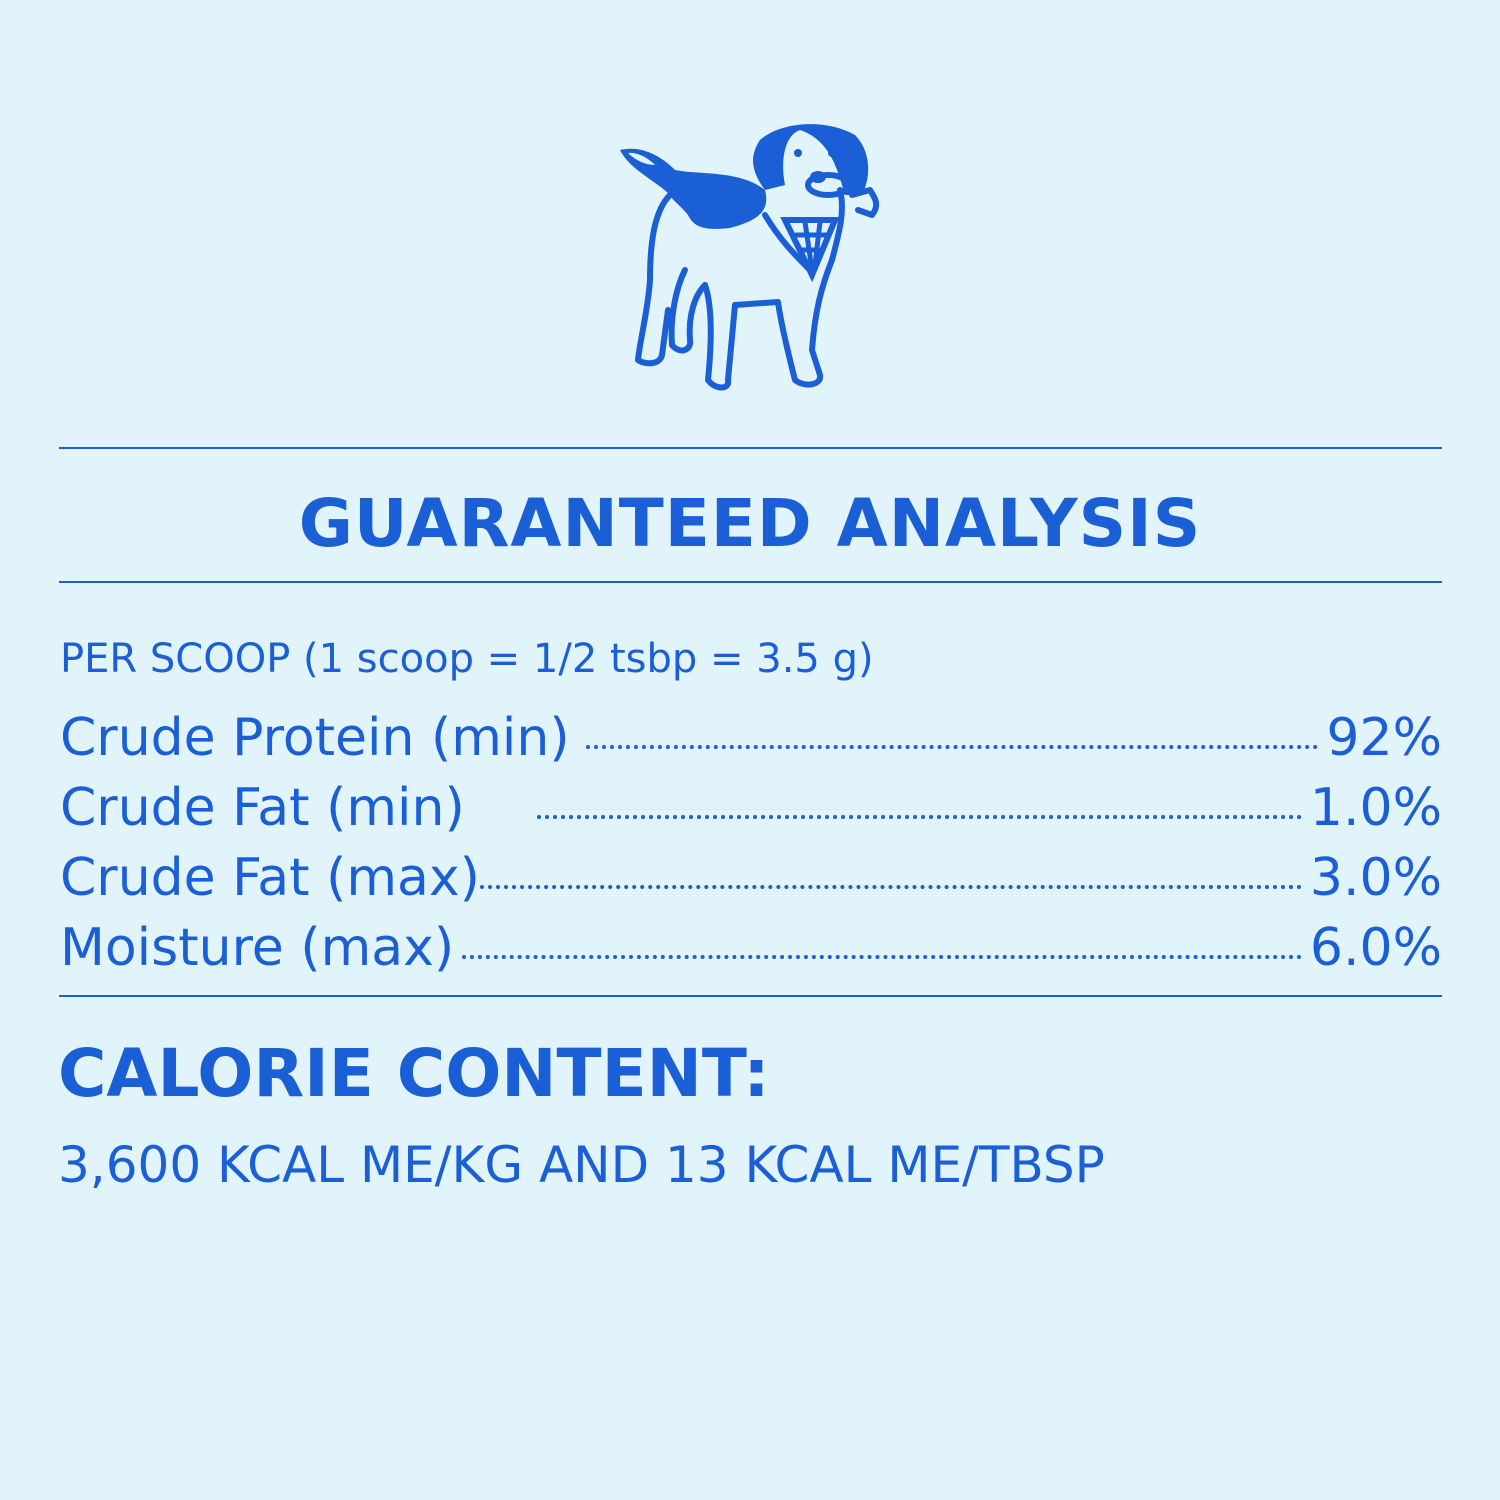  What do you see at coordinates (750, 996) in the screenshot?
I see `bottom-divider` at bounding box center [750, 996].